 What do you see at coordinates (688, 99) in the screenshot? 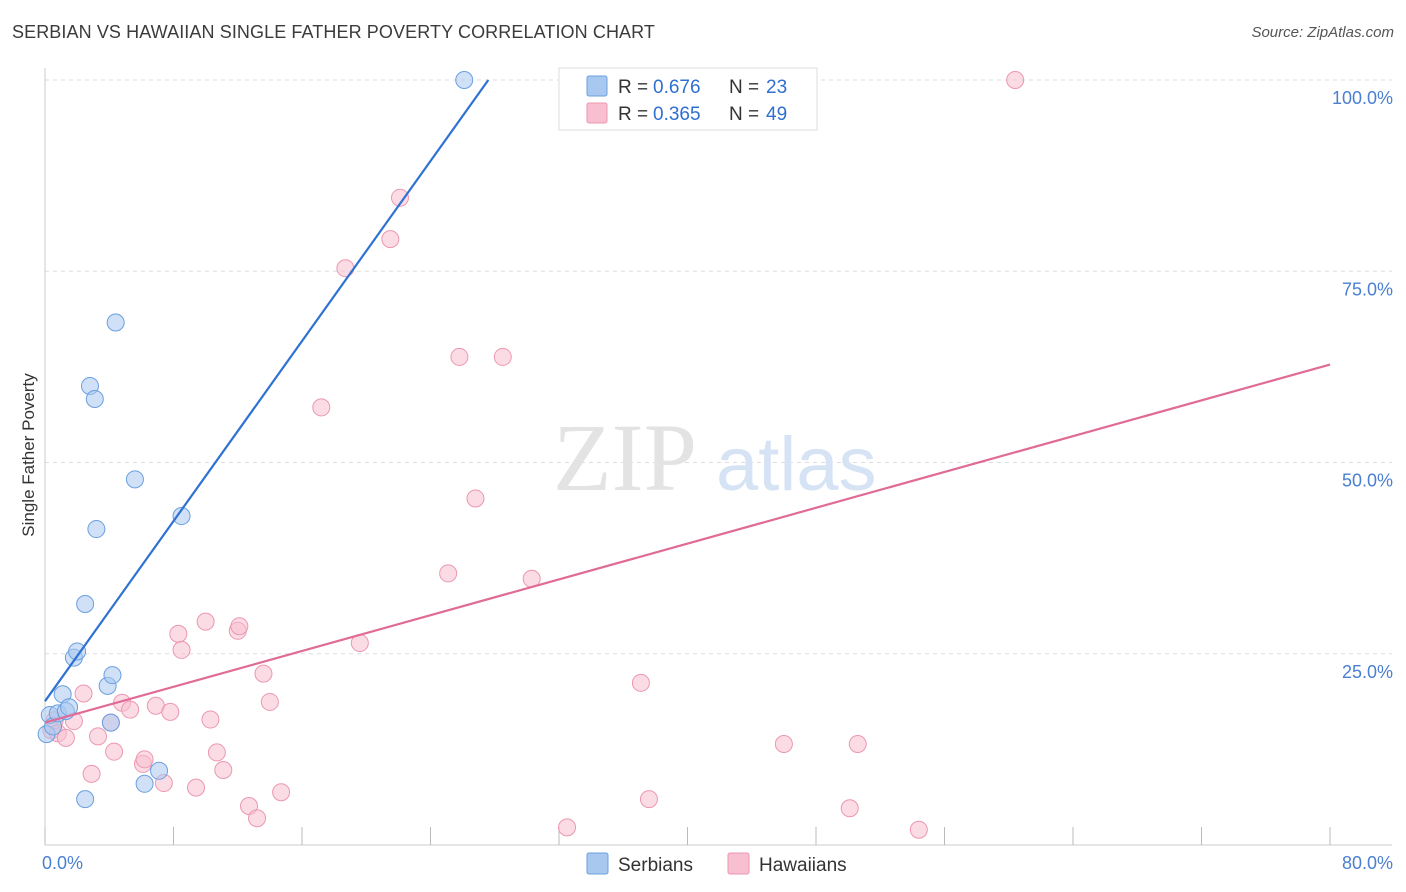
I see `correlation-legend: R = 0.676 N = 23 R = 0.365 N = 49` at bounding box center [688, 99].